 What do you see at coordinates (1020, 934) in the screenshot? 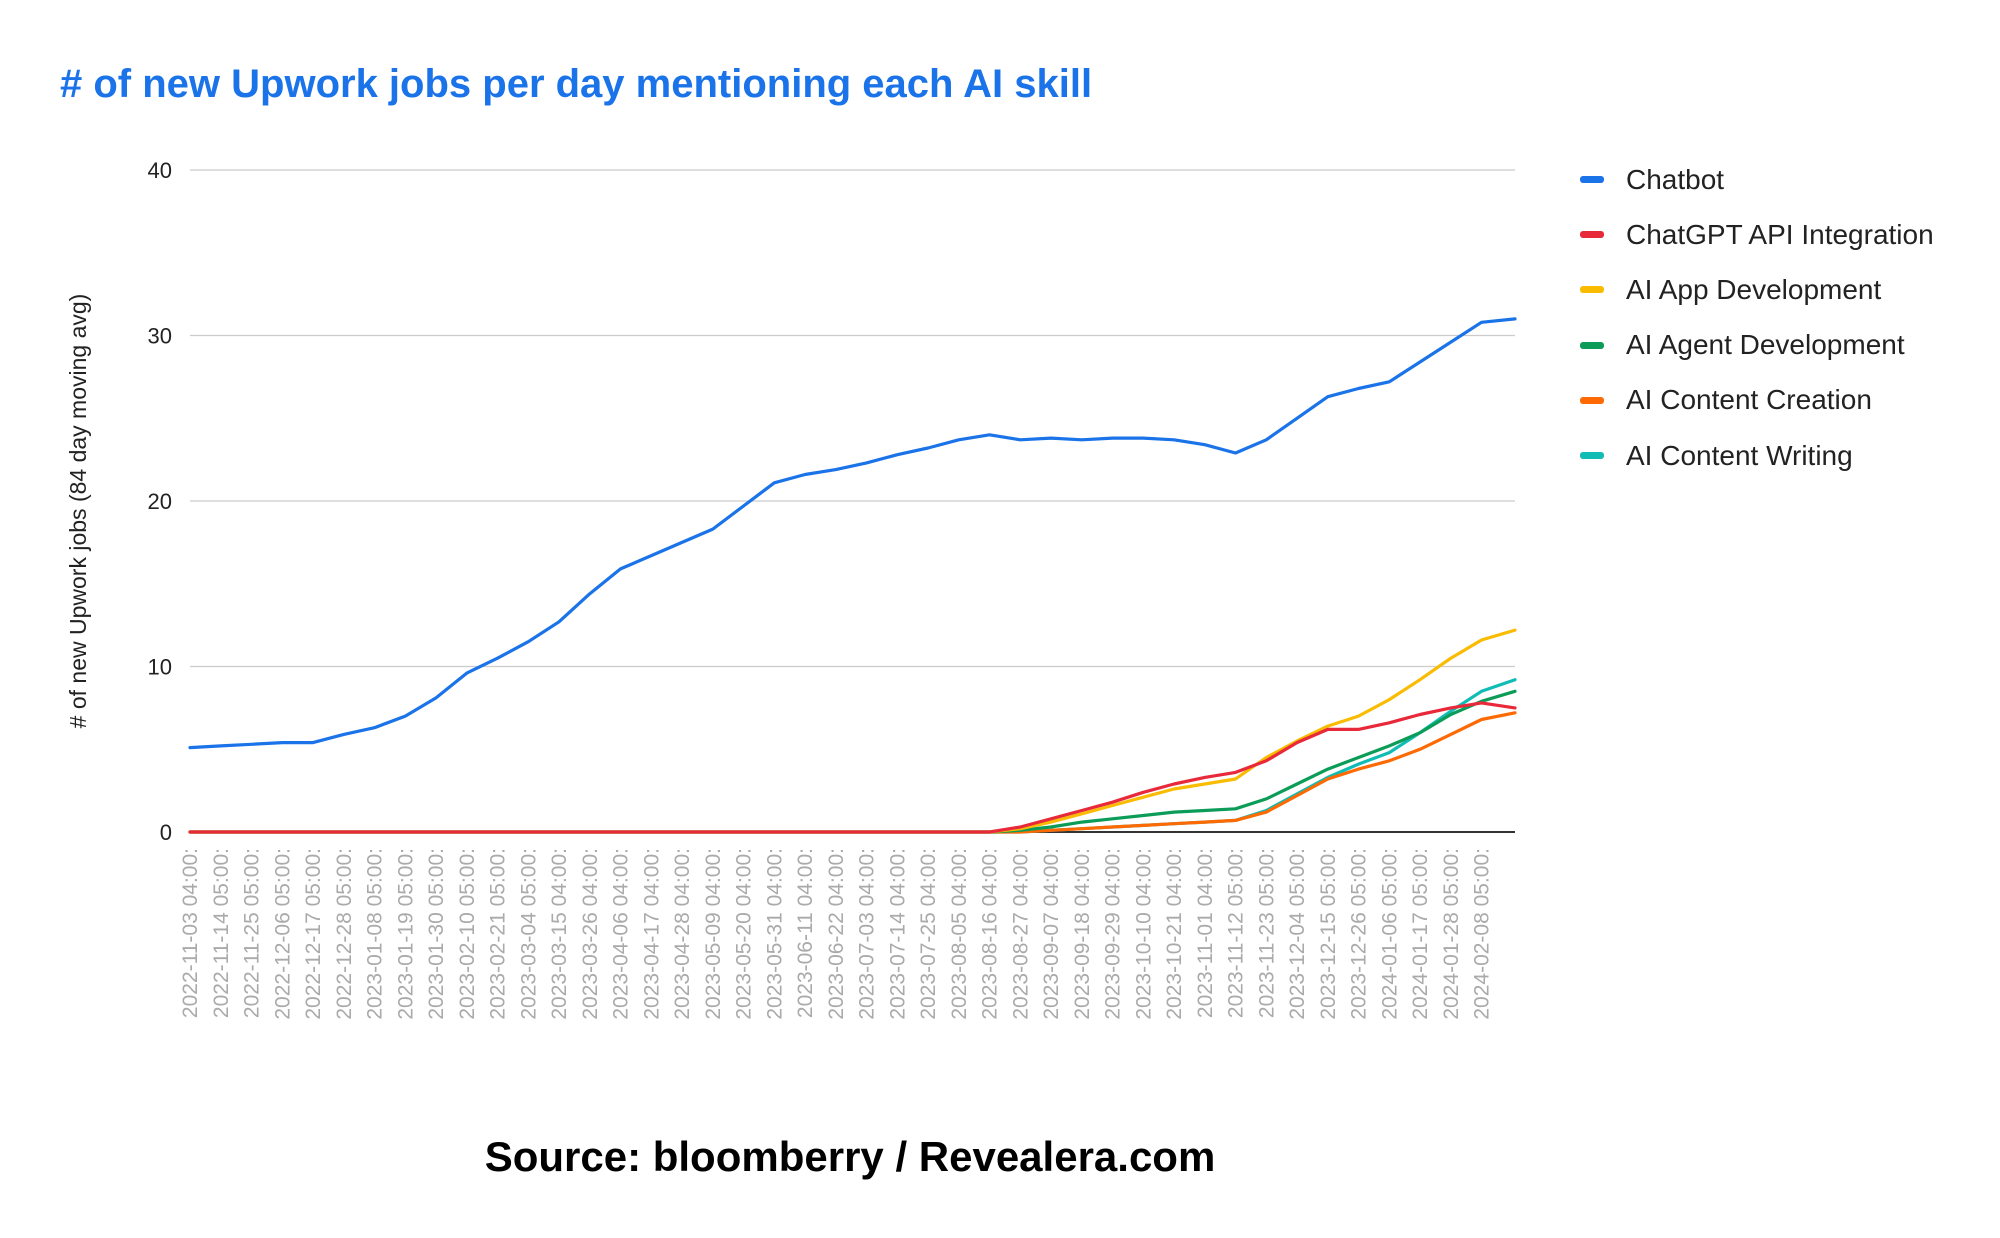
I see `x-tick-label: 2023-08-27 04:00:` at bounding box center [1020, 934].